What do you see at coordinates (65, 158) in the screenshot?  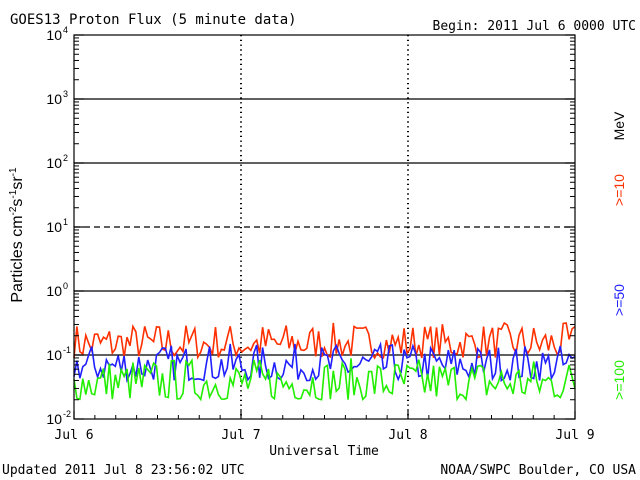 I see `svg-text: 2` at bounding box center [65, 158].